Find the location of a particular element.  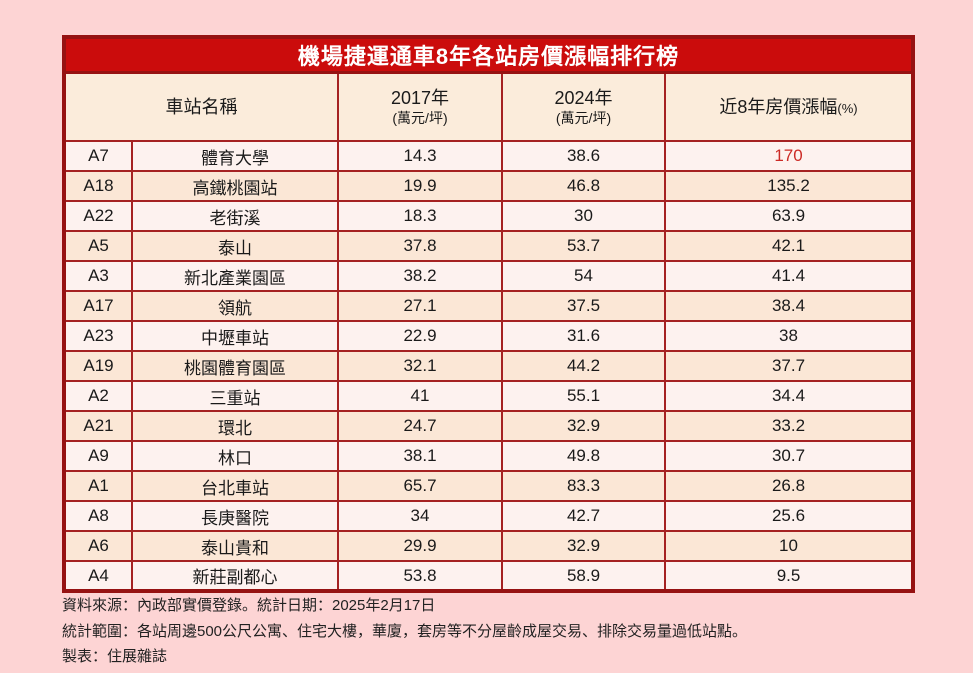

station-code: A18 is located at coordinates (98, 186).